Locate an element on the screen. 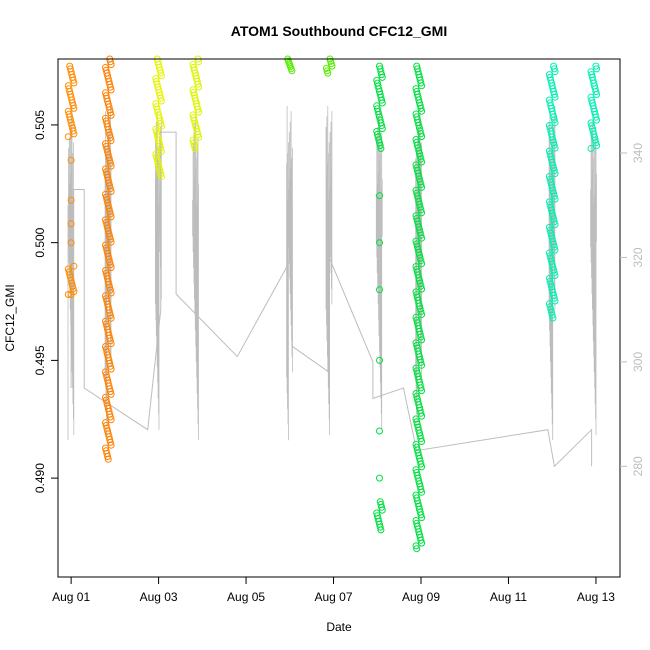  x-tick-label-3: Aug 07 is located at coordinates (334, 597).